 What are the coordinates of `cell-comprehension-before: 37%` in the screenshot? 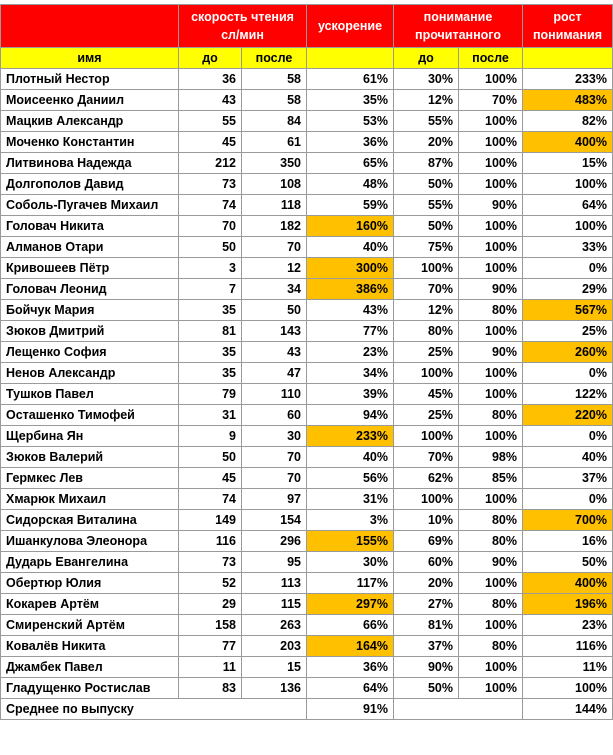 It's located at (426, 646).